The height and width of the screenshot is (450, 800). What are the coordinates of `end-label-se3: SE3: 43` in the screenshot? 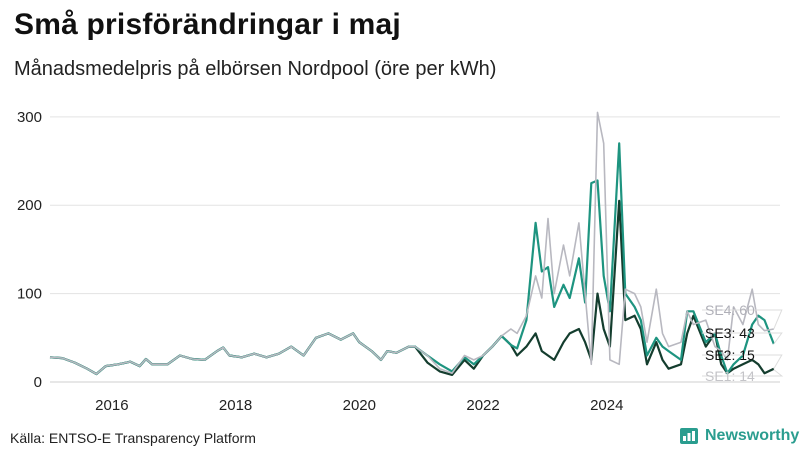 It's located at (730, 333).